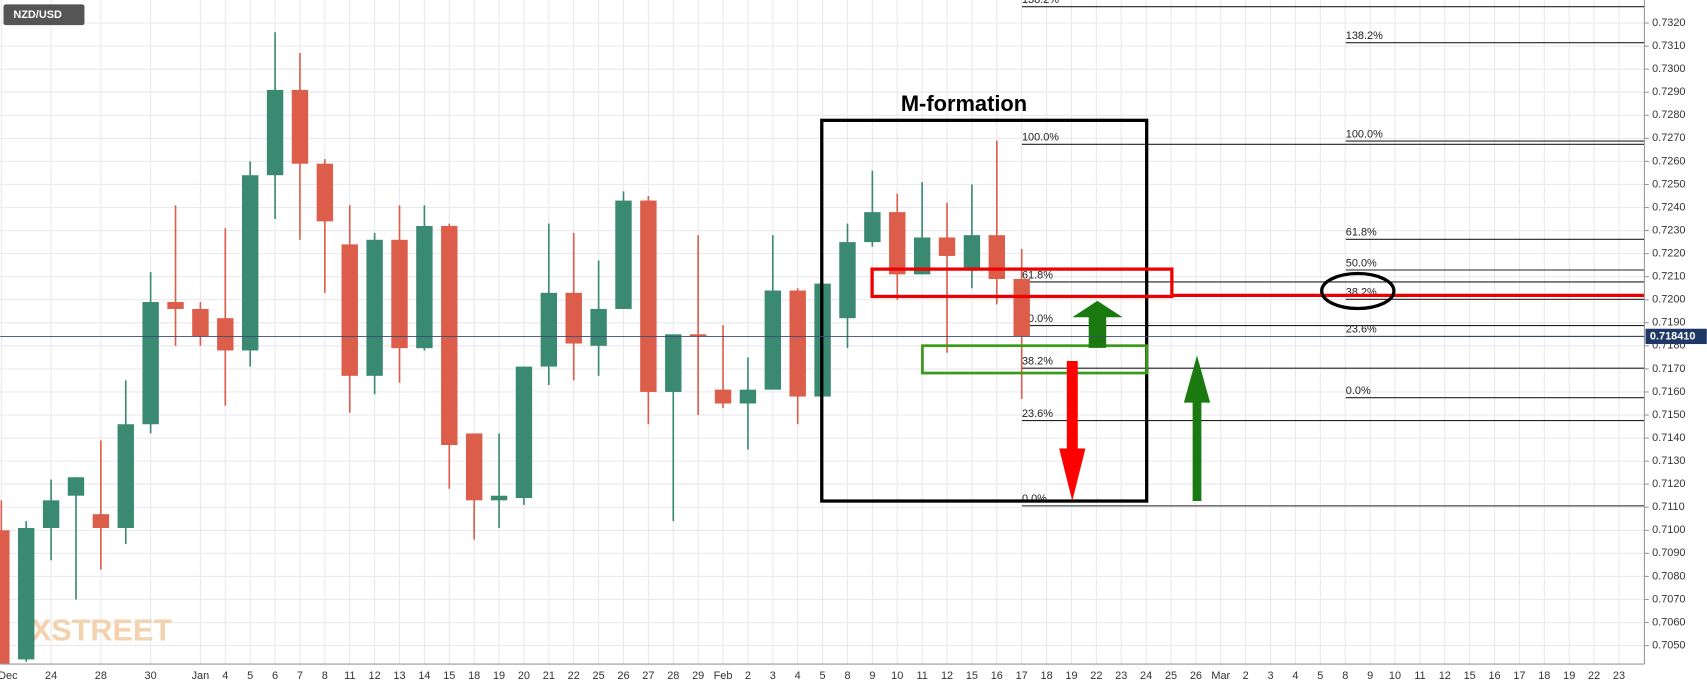  Describe the element at coordinates (1197, 428) in the screenshot. I see `up-arrow` at that location.